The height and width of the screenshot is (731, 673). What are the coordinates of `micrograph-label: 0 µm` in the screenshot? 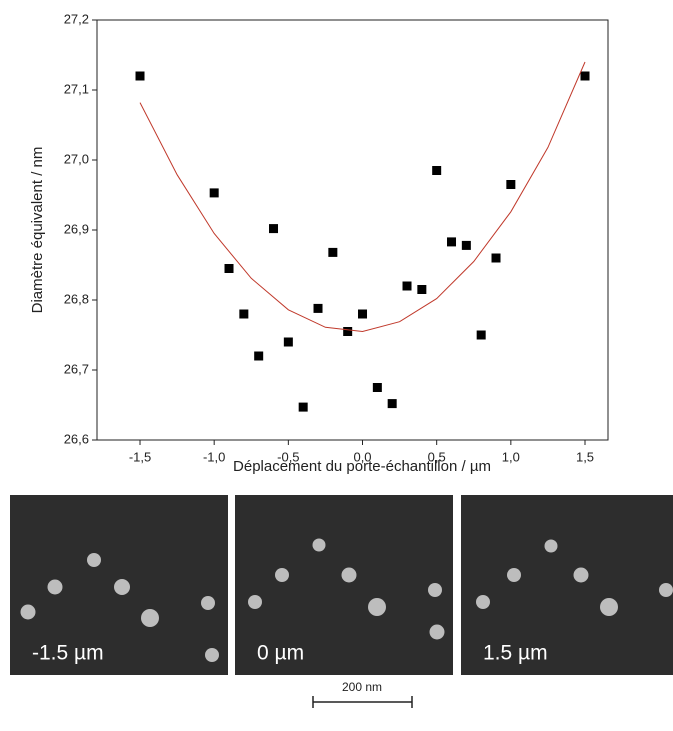 It's located at (280, 653).